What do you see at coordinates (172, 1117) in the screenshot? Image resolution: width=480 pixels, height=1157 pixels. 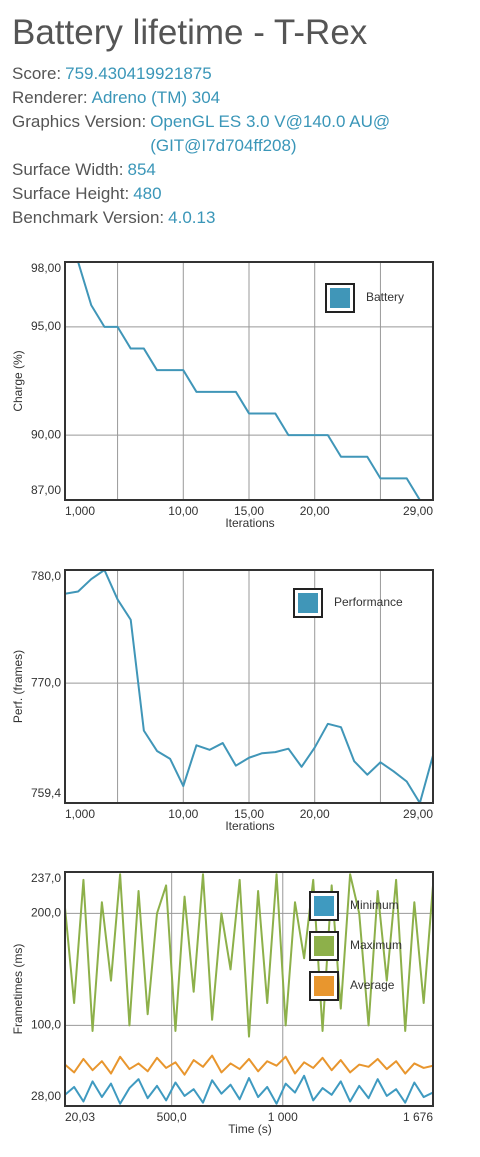 I see `x-tick-label: 500,0` at bounding box center [172, 1117].